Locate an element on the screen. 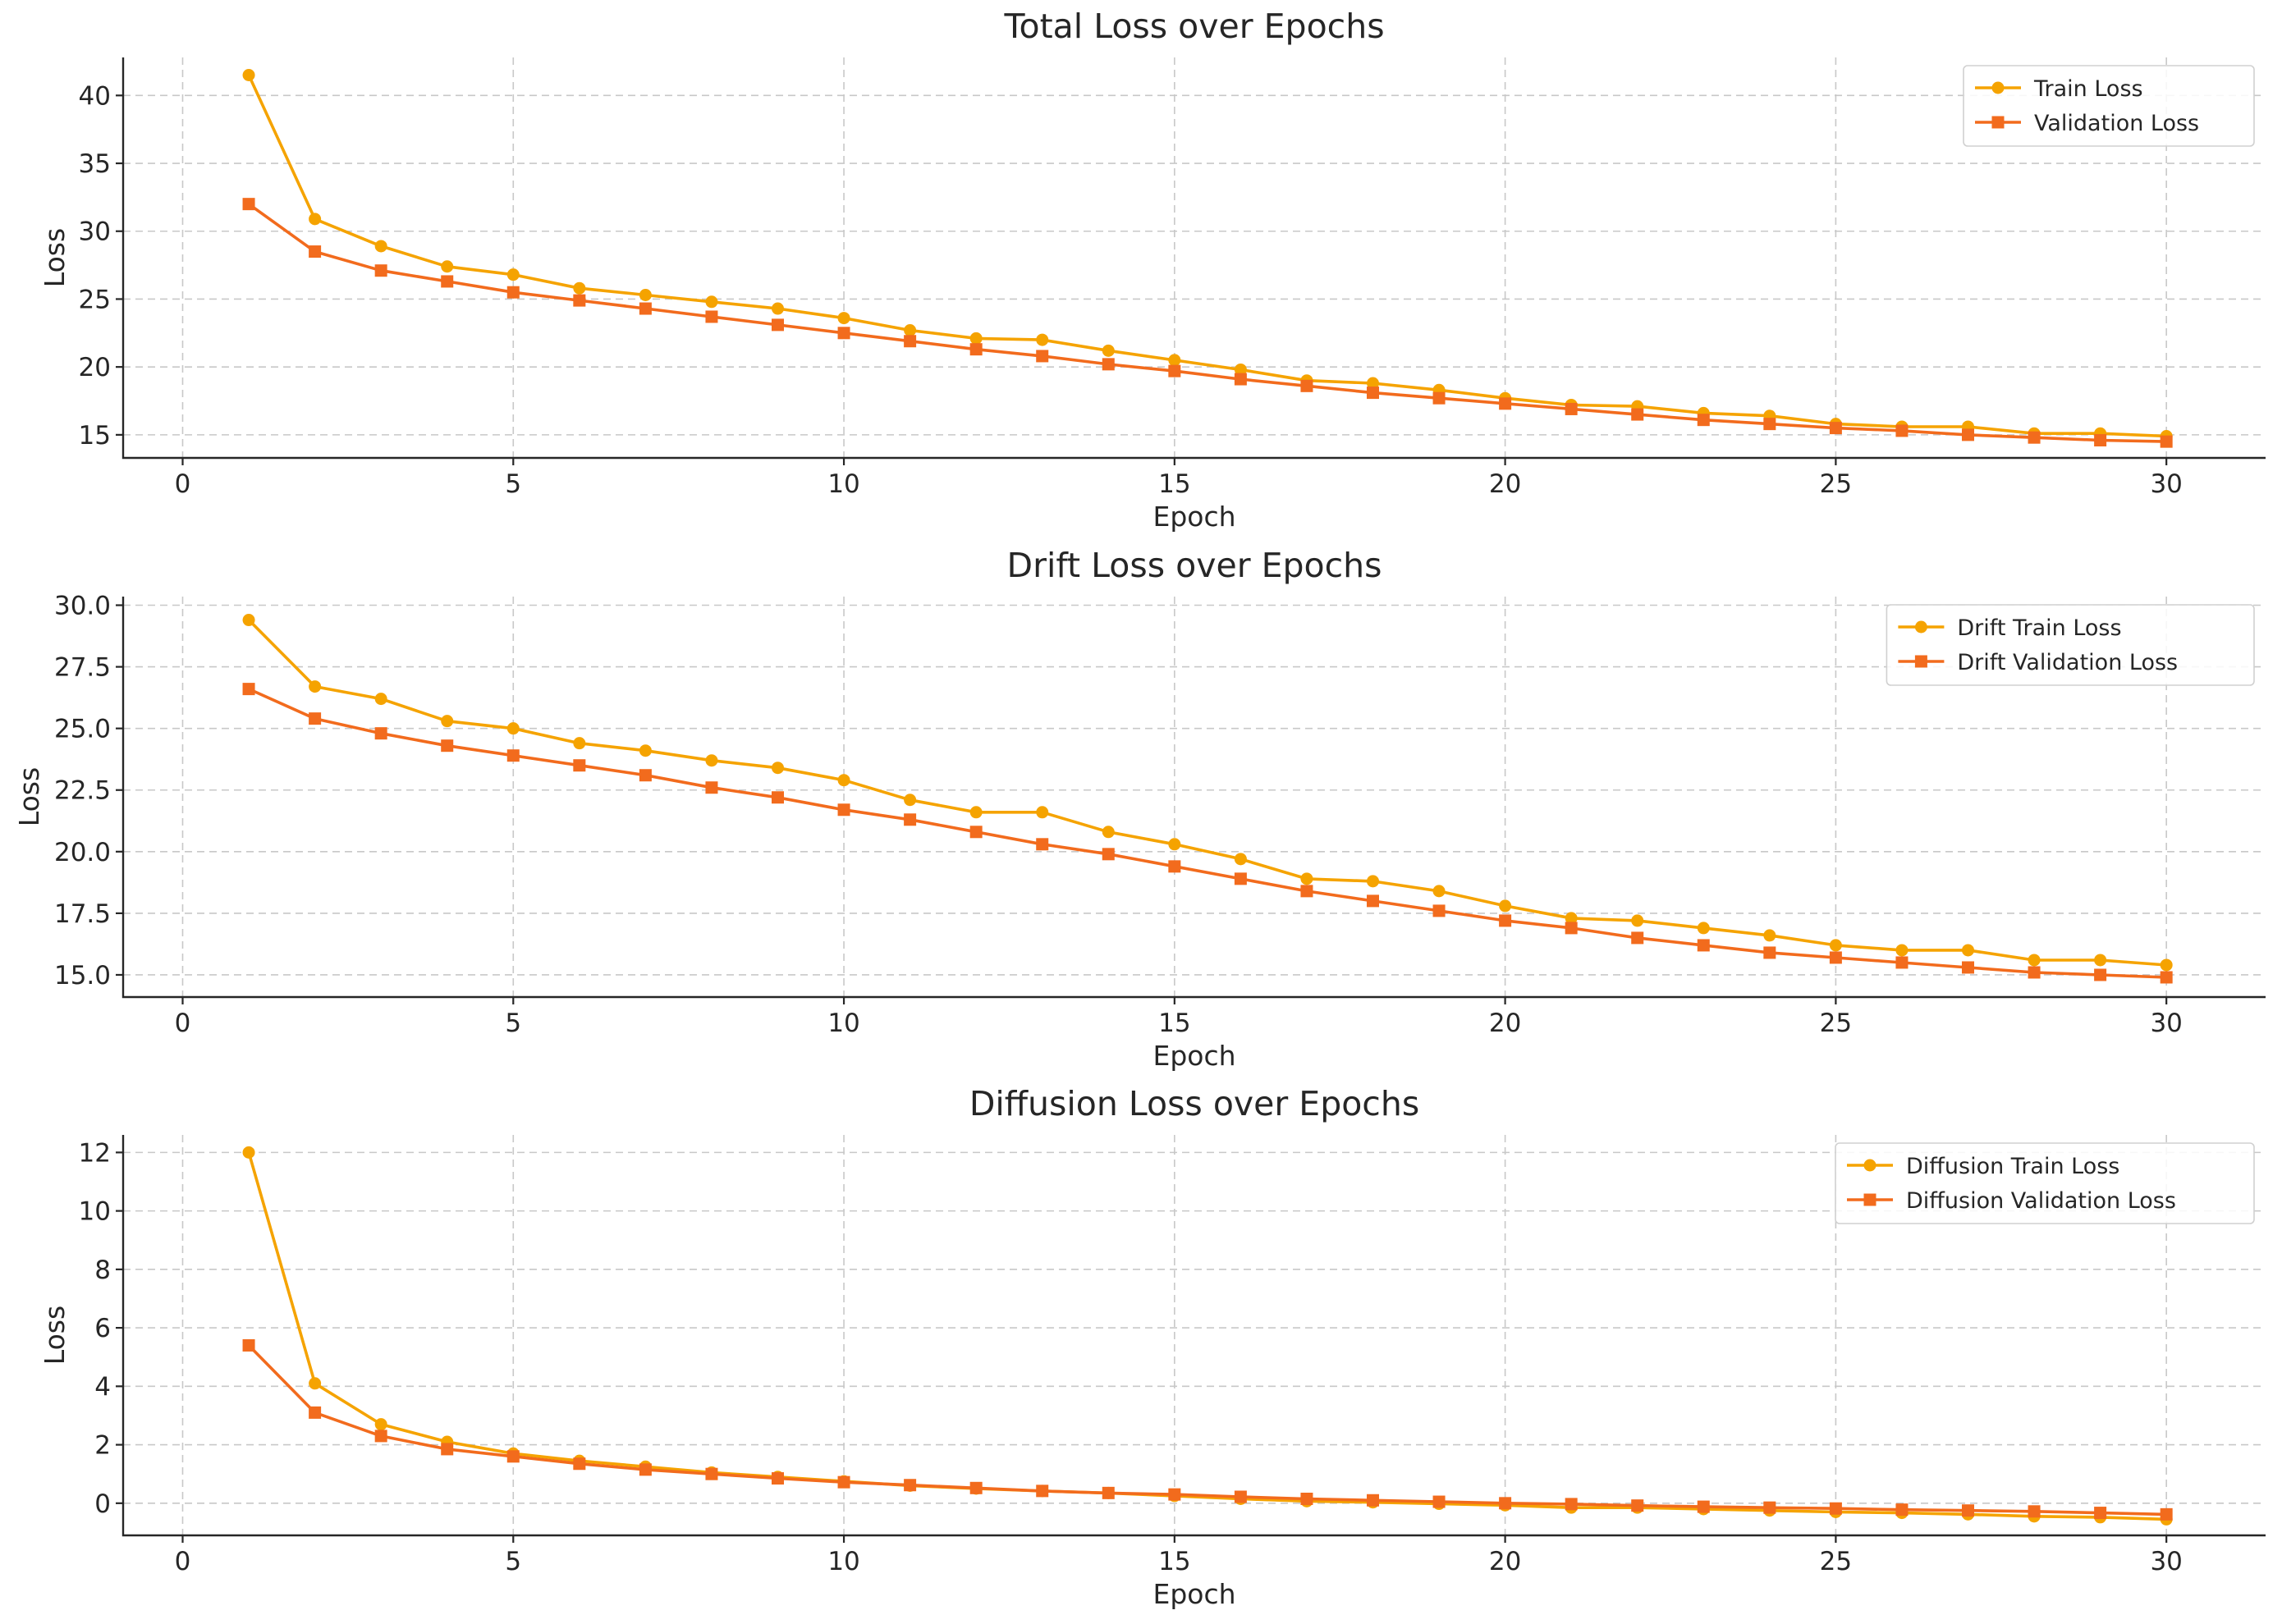 The width and height of the screenshot is (2282, 1624). y-tick-label: 15.0 is located at coordinates (82, 975).